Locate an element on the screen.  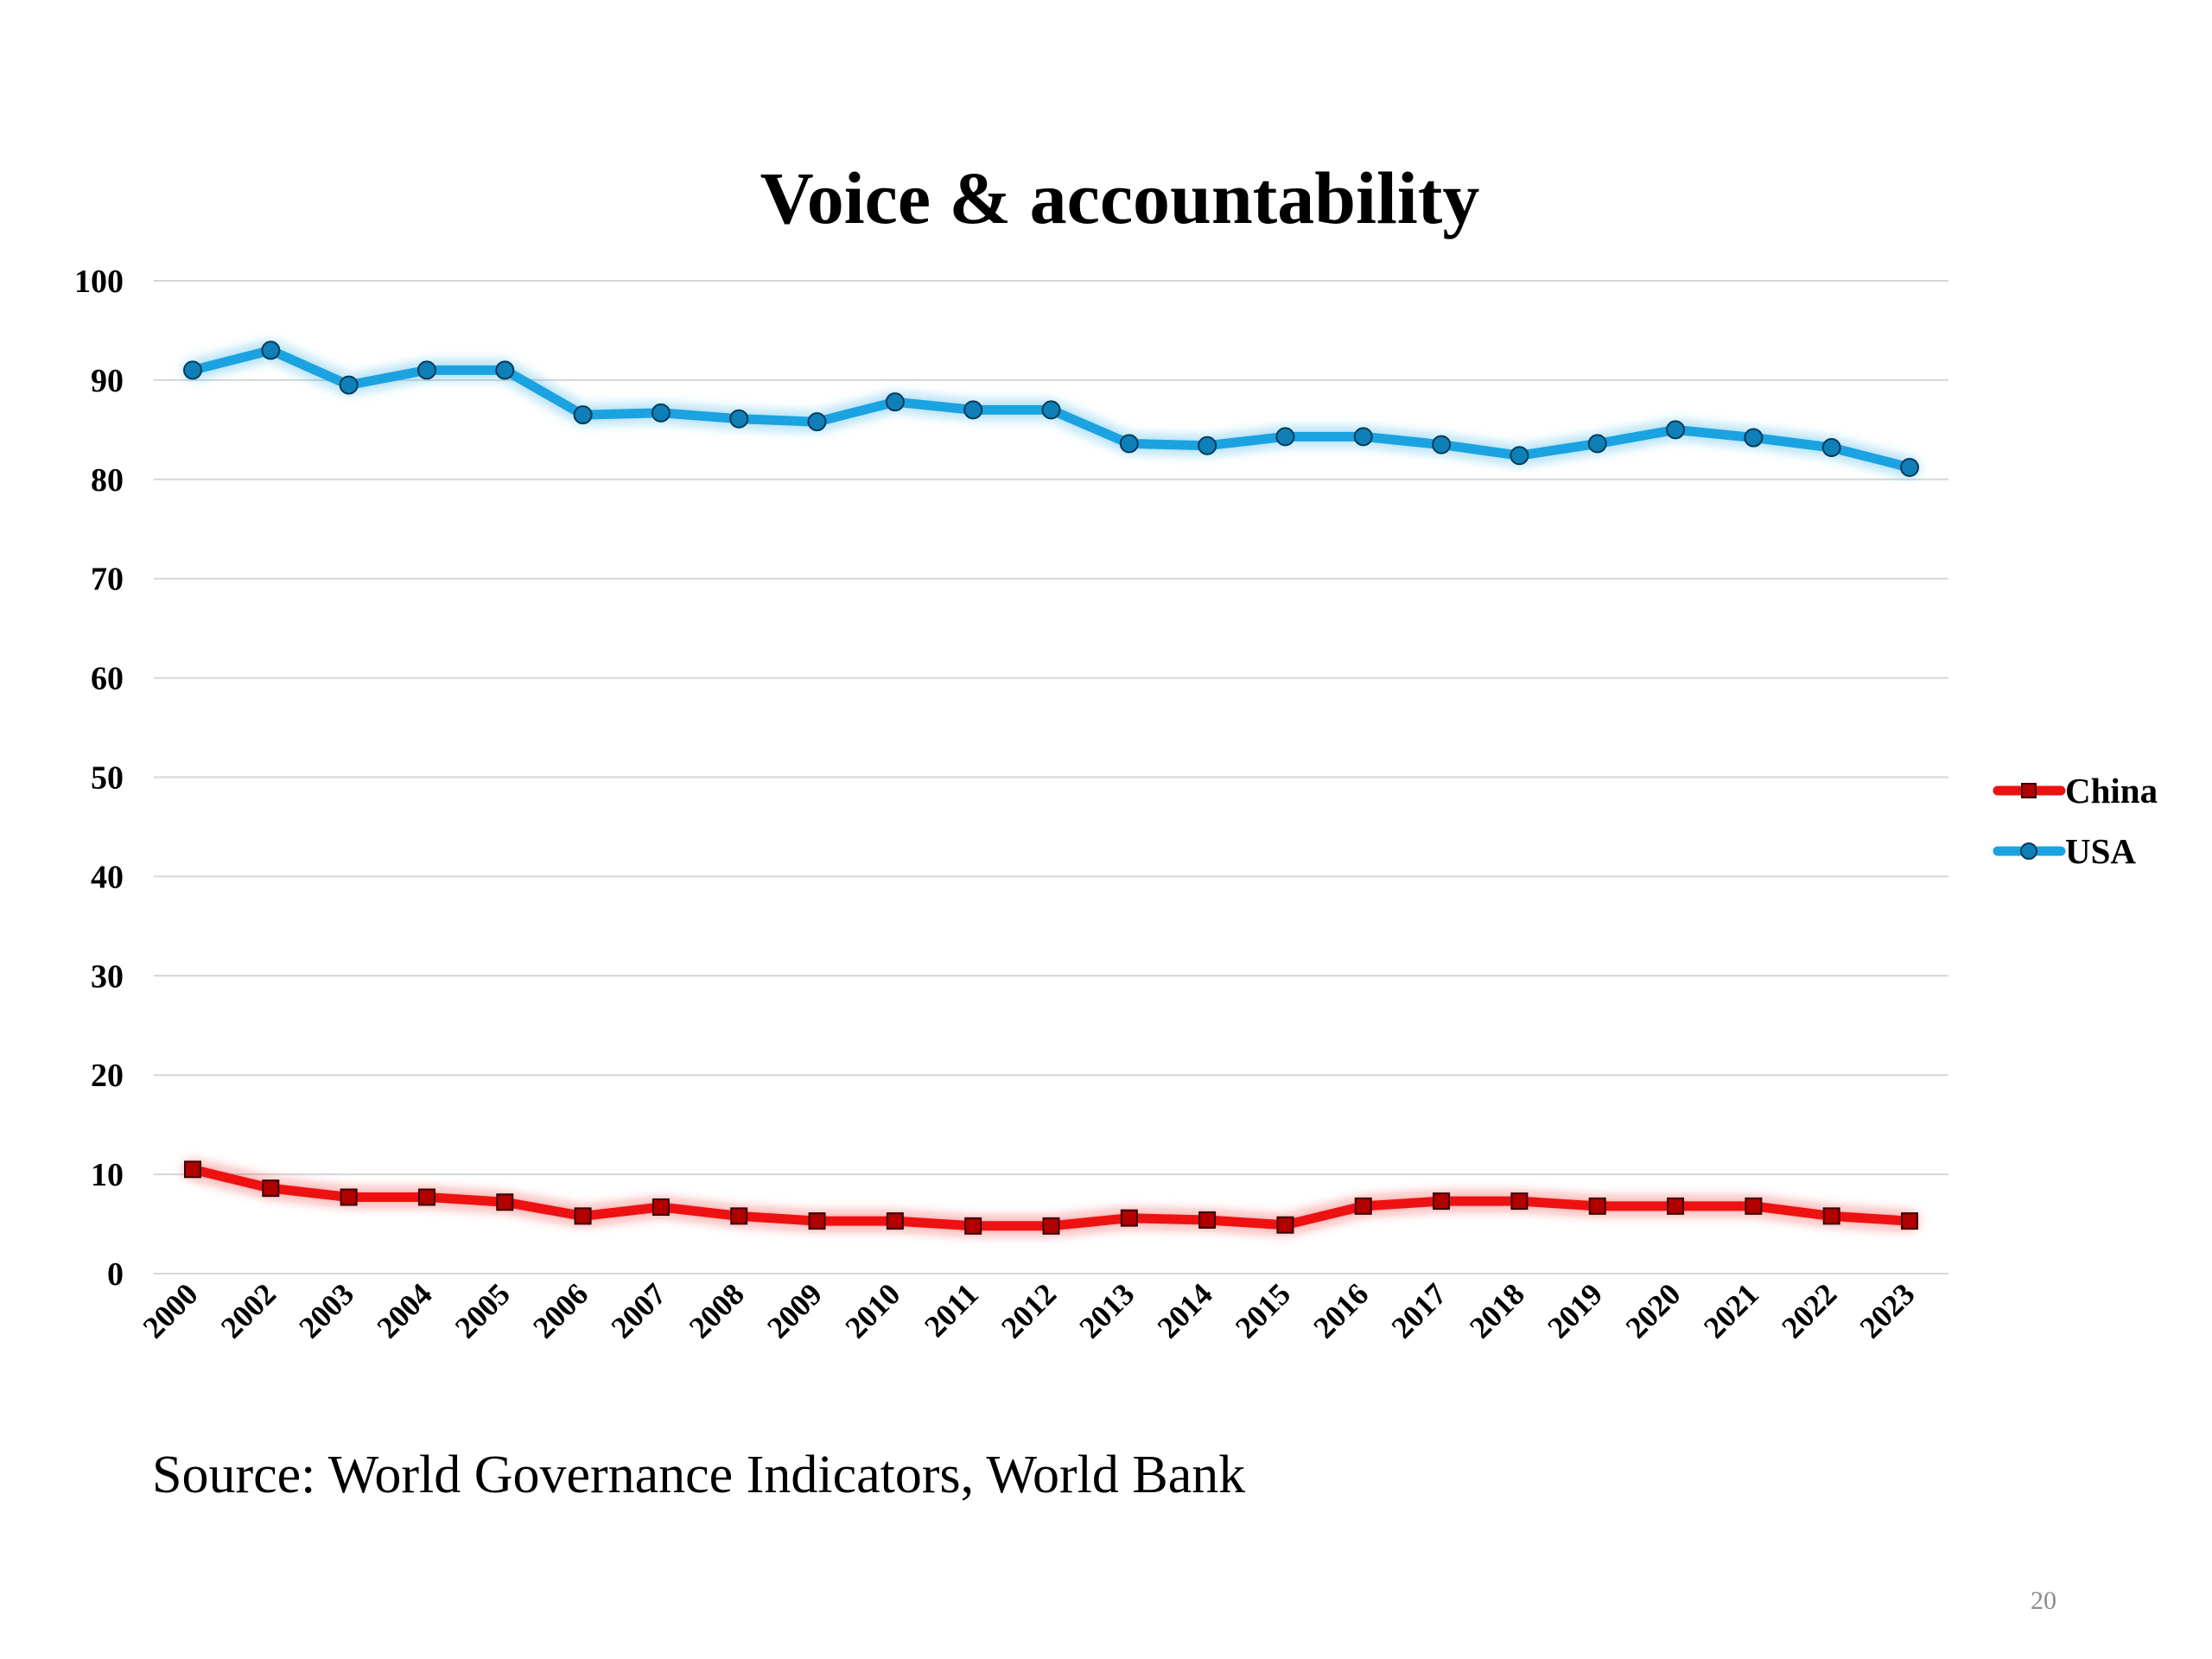
x-tick-label: 2006 is located at coordinates (560, 1310).